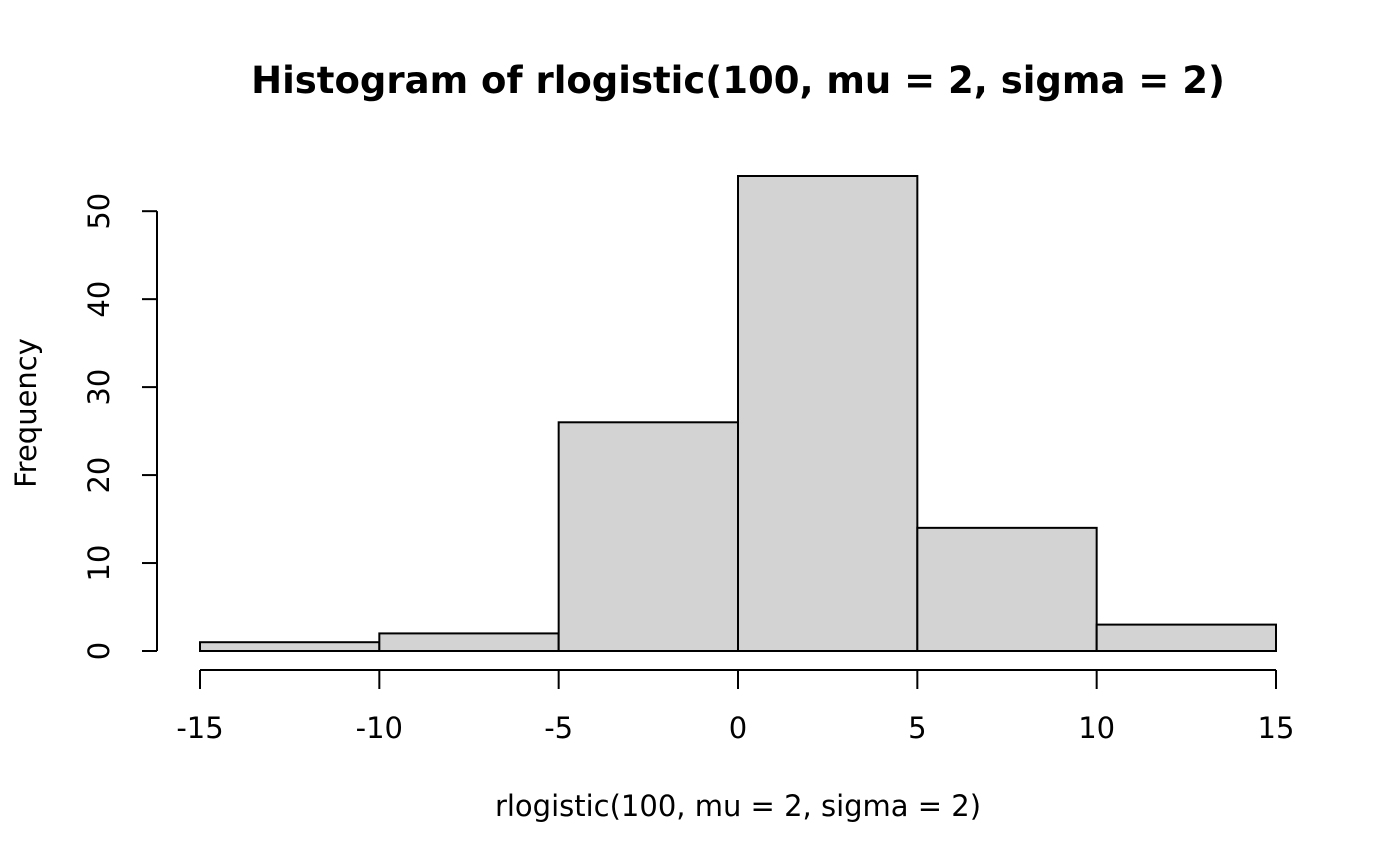 The height and width of the screenshot is (866, 1400). Describe the element at coordinates (120, 426) in the screenshot. I see `y-axis: 0 10 20 30 40 50` at that location.